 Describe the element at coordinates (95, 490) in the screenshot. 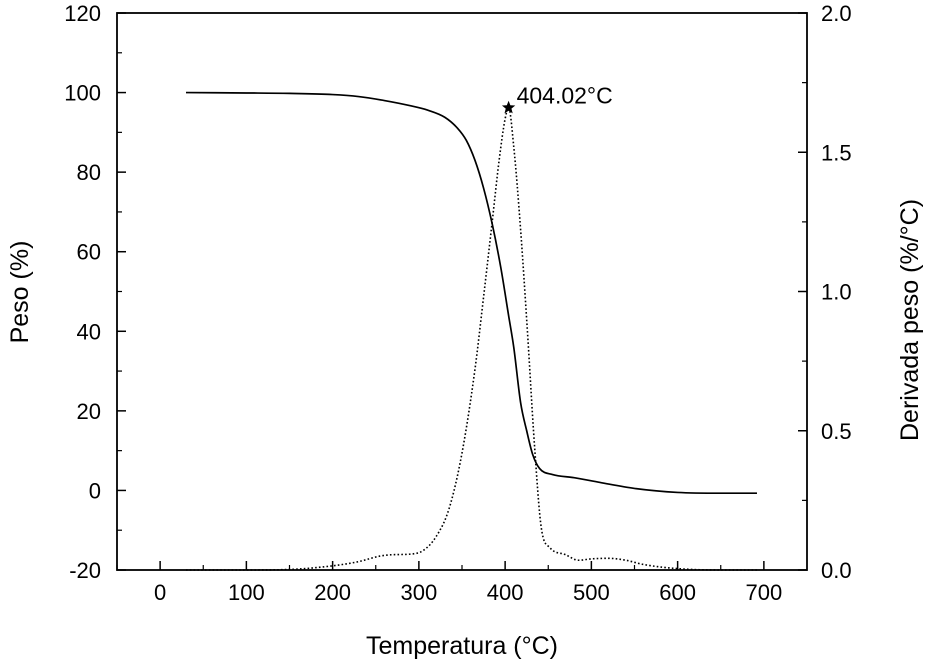

I see `y-left-tick-label: 0` at that location.